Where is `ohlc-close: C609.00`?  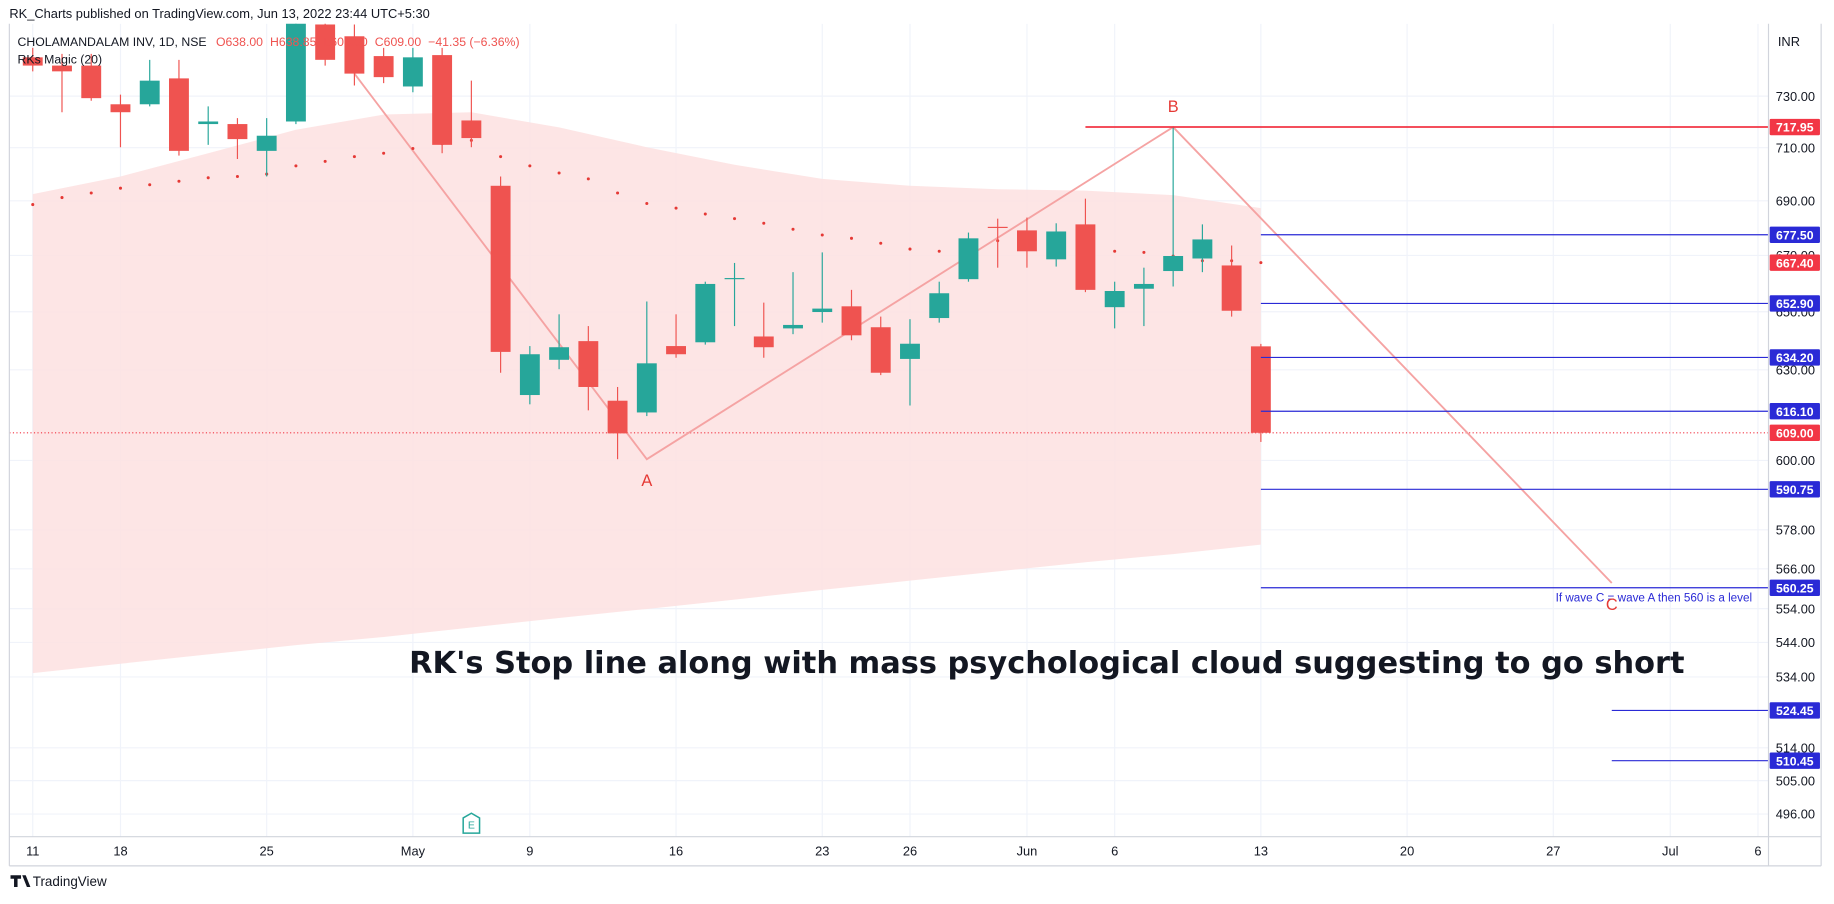 ohlc-close: C609.00 is located at coordinates (398, 42).